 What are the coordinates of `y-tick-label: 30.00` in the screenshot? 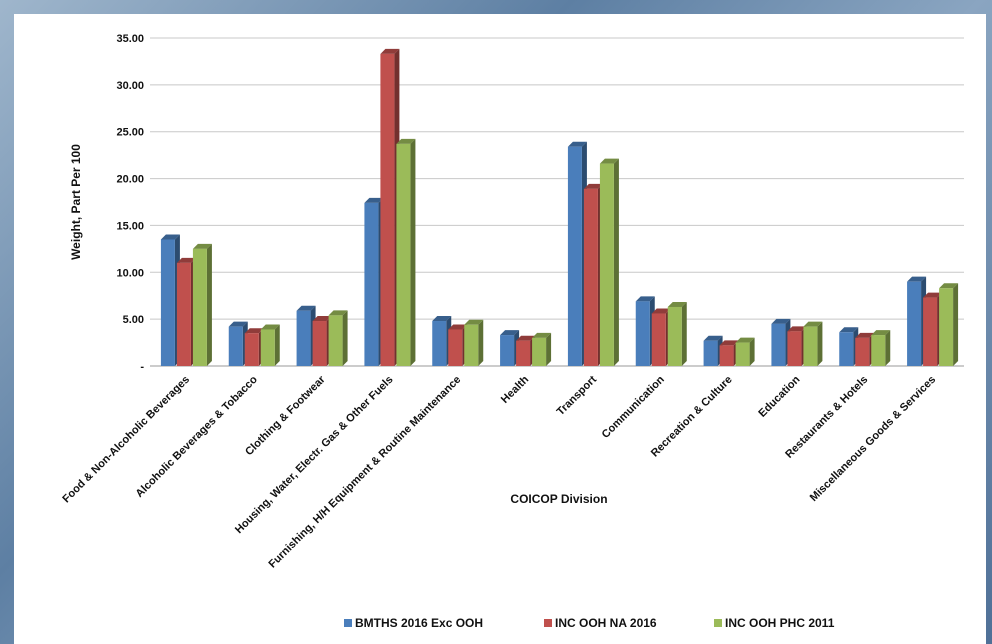 It's located at (130, 86).